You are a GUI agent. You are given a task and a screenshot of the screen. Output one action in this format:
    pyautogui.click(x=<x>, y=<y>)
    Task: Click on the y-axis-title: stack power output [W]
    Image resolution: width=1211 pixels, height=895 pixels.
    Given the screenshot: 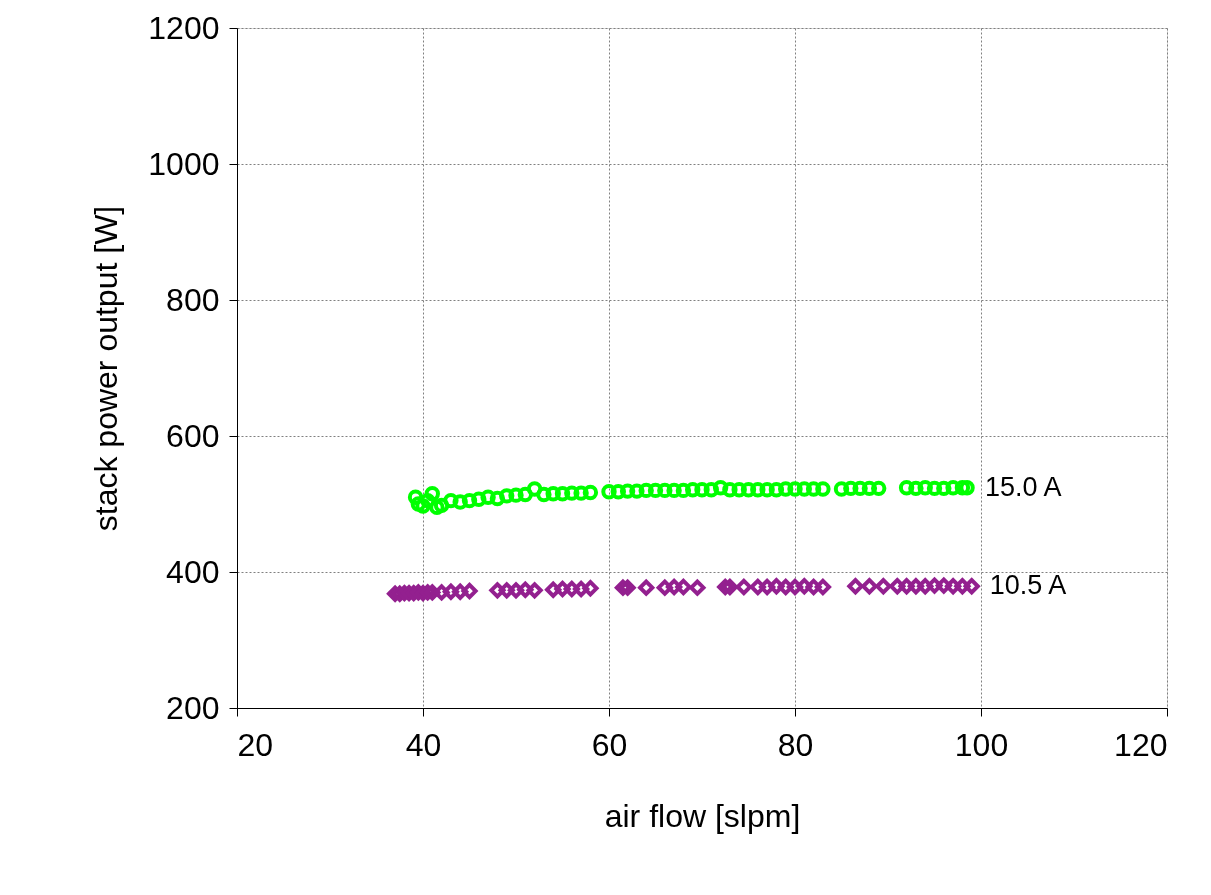 What is the action you would take?
    pyautogui.click(x=106, y=368)
    